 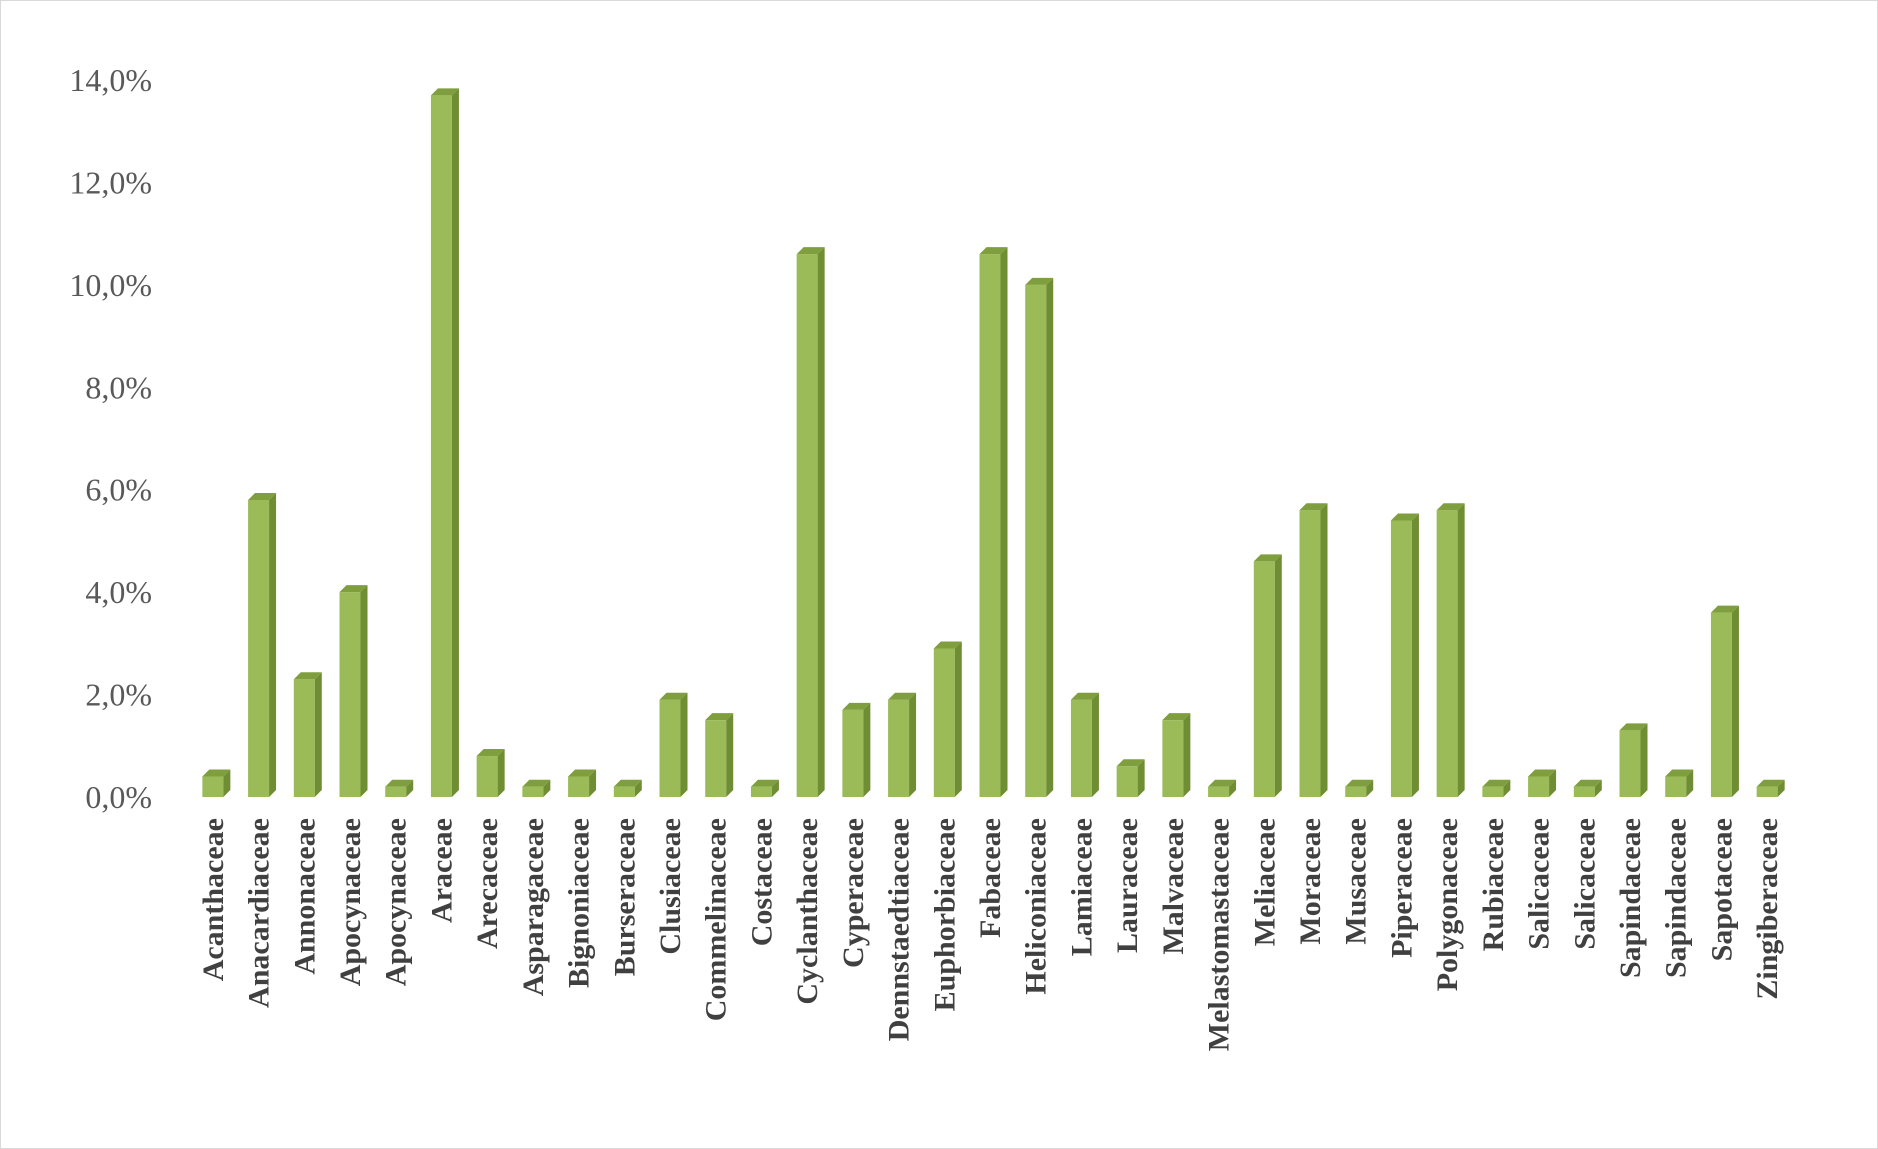 I want to click on x-tick-label: Salicaceae, so click(x=1539, y=884).